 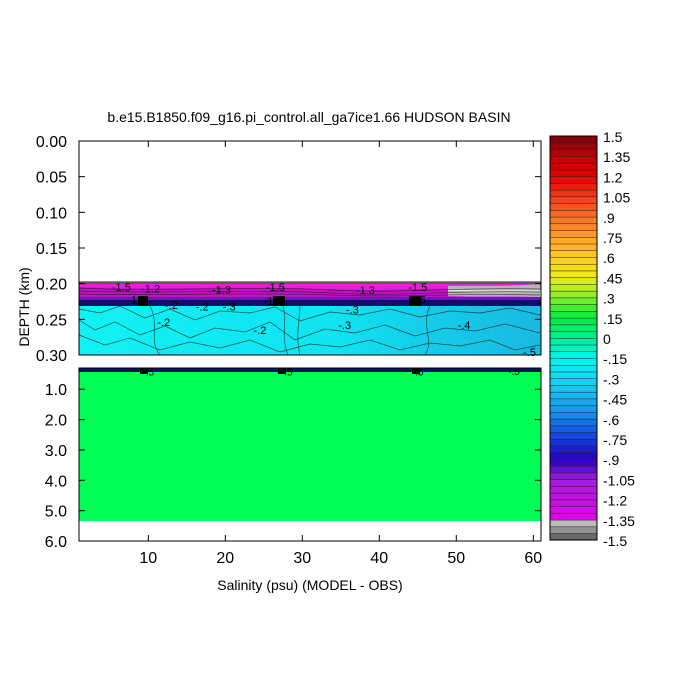 What do you see at coordinates (613, 177) in the screenshot?
I see `colorbar-tick-label: 1.2` at bounding box center [613, 177].